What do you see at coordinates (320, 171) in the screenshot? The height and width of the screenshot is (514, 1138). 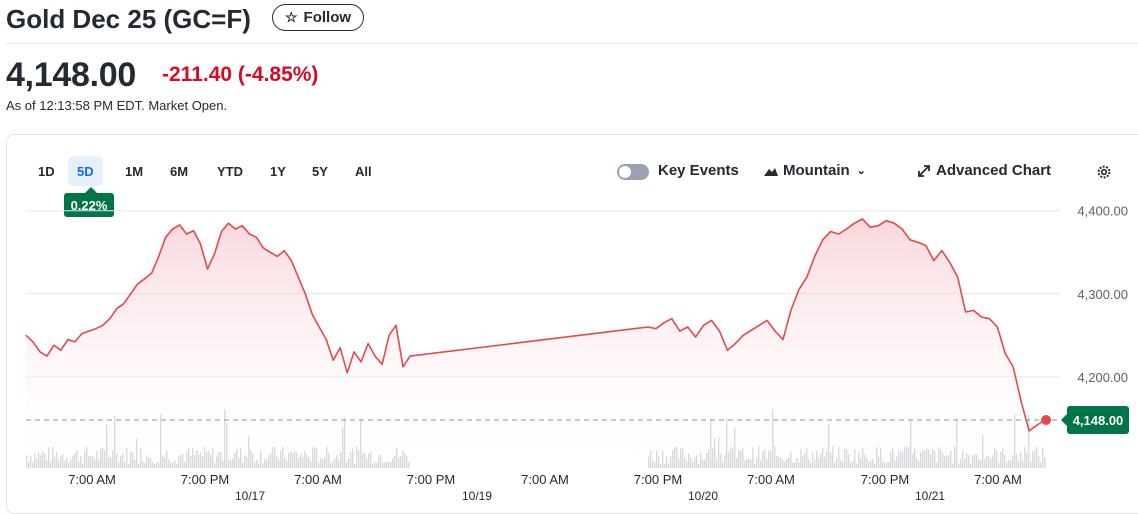 I see `range-5y: 5Y` at bounding box center [320, 171].